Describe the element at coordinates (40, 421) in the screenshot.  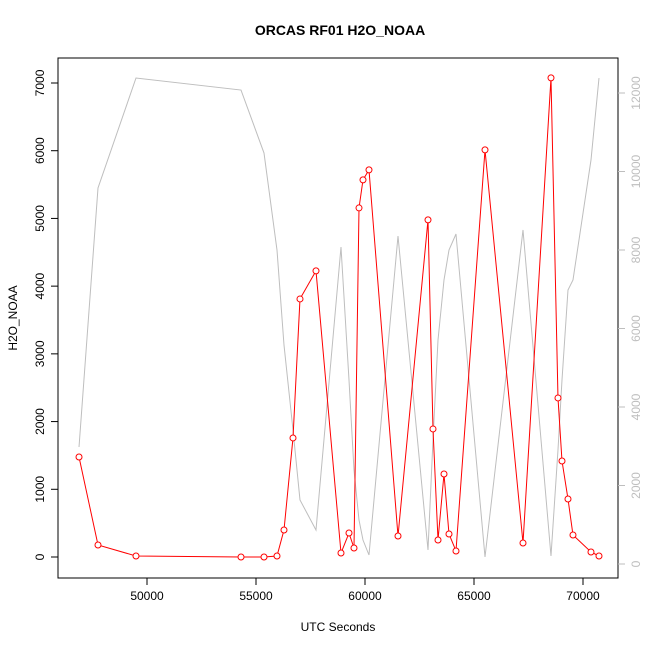
I see `y-tick-label: 2000` at that location.